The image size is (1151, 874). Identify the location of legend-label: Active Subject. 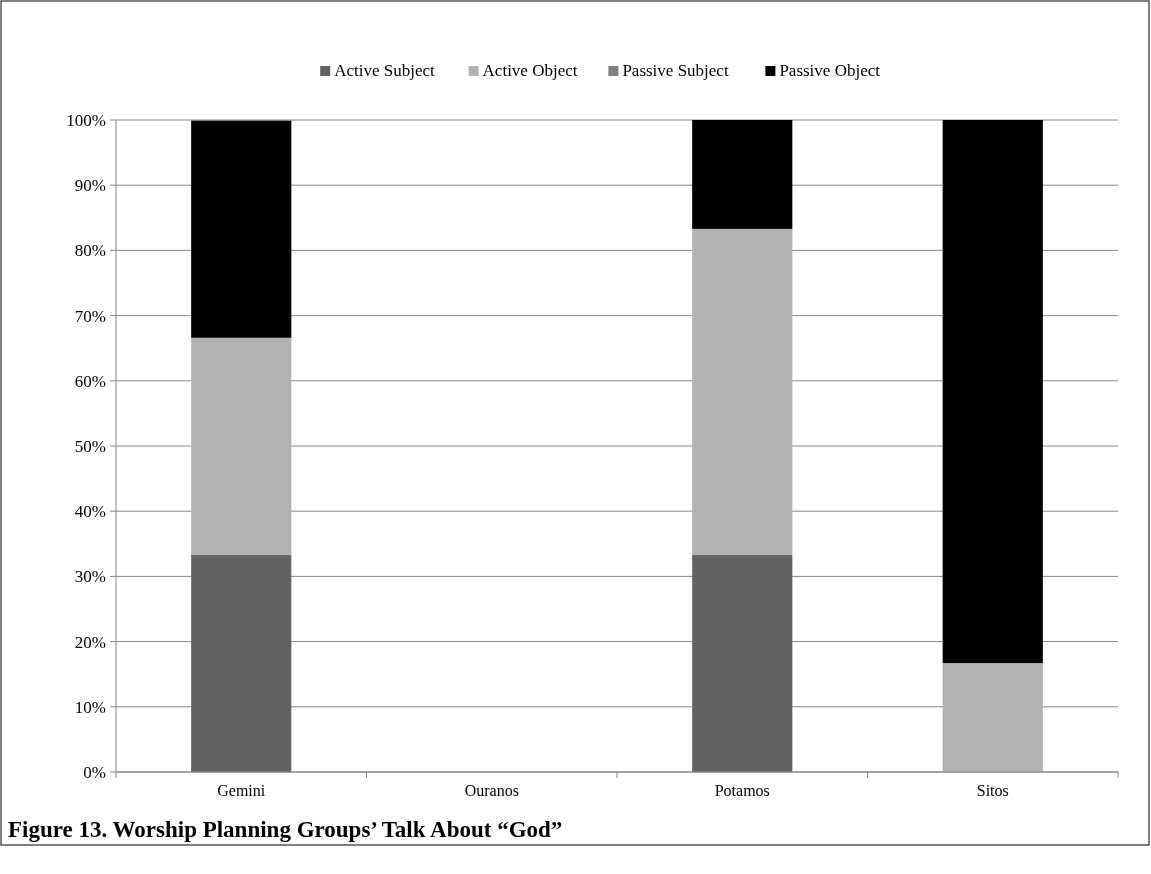
(385, 70).